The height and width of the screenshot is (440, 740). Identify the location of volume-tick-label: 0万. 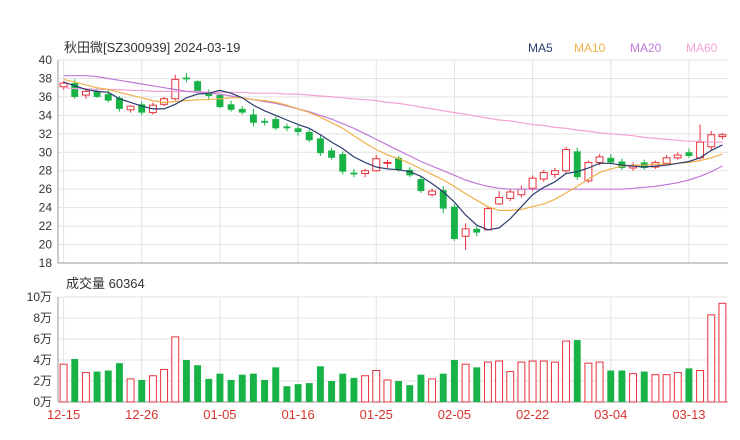
(42, 402).